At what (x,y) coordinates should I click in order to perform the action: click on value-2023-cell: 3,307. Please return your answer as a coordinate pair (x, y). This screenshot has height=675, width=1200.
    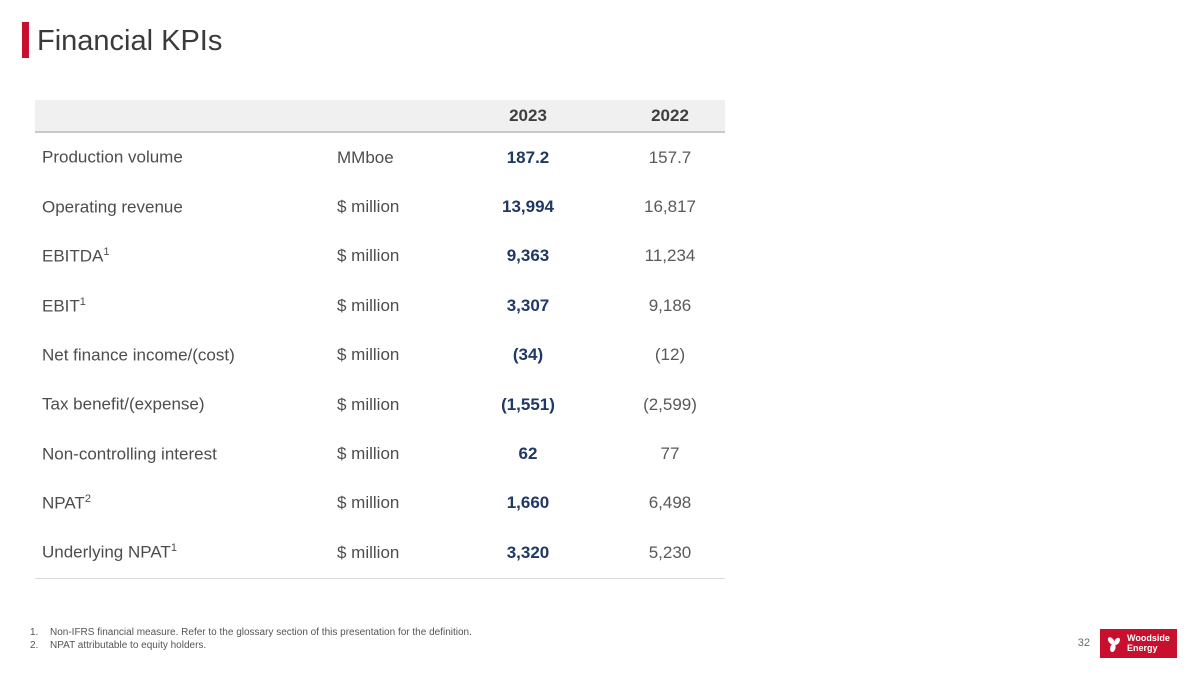
    Looking at the image, I should click on (528, 305).